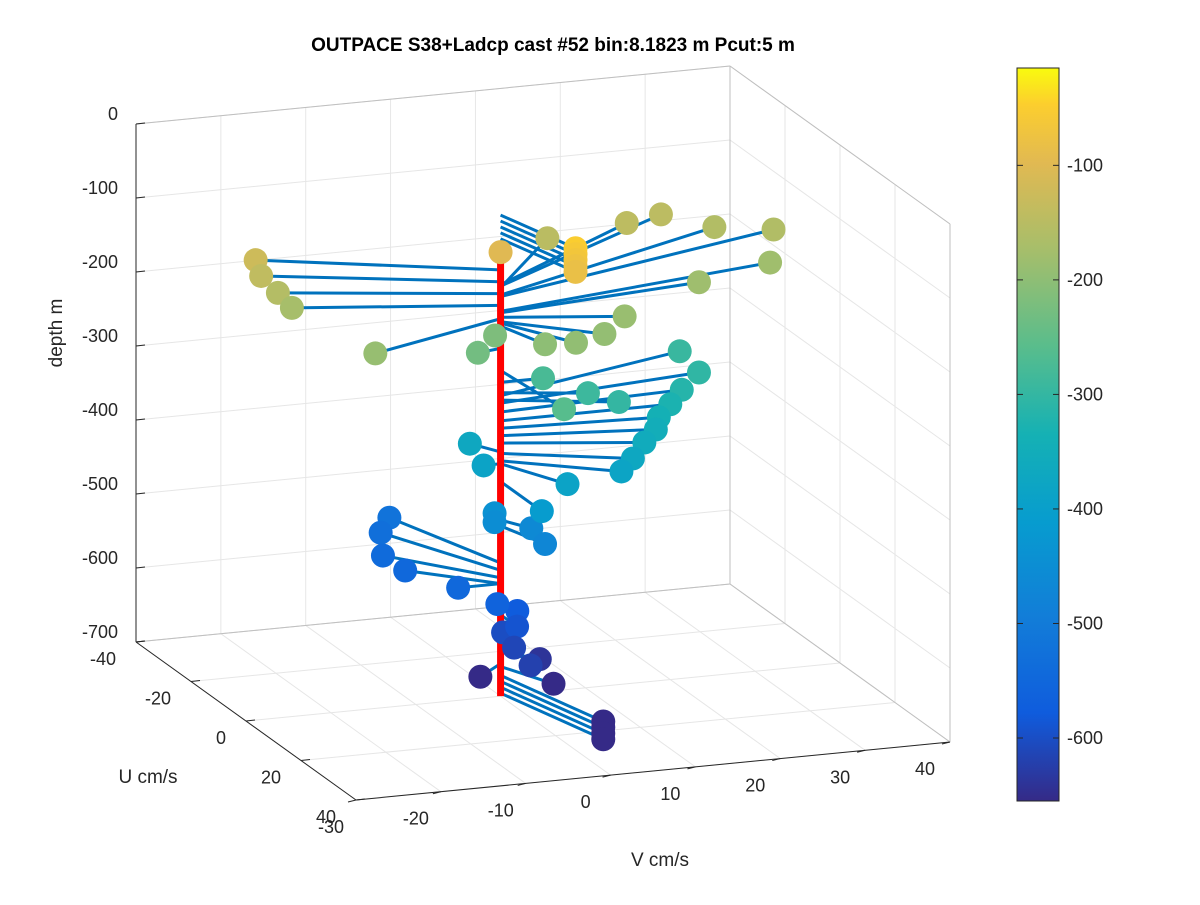 The image size is (1200, 905). What do you see at coordinates (221, 738) in the screenshot?
I see `y-tick-label: 0` at bounding box center [221, 738].